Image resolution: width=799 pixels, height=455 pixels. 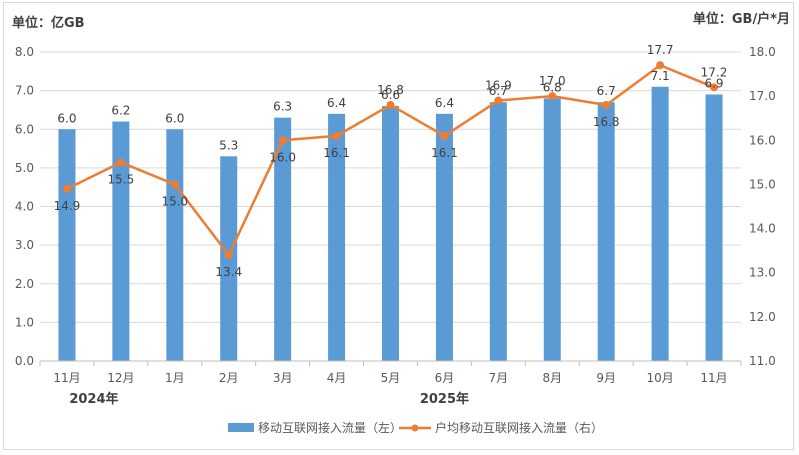 What do you see at coordinates (552, 87) in the screenshot?
I see `bar-value-label: 6.8` at bounding box center [552, 87].